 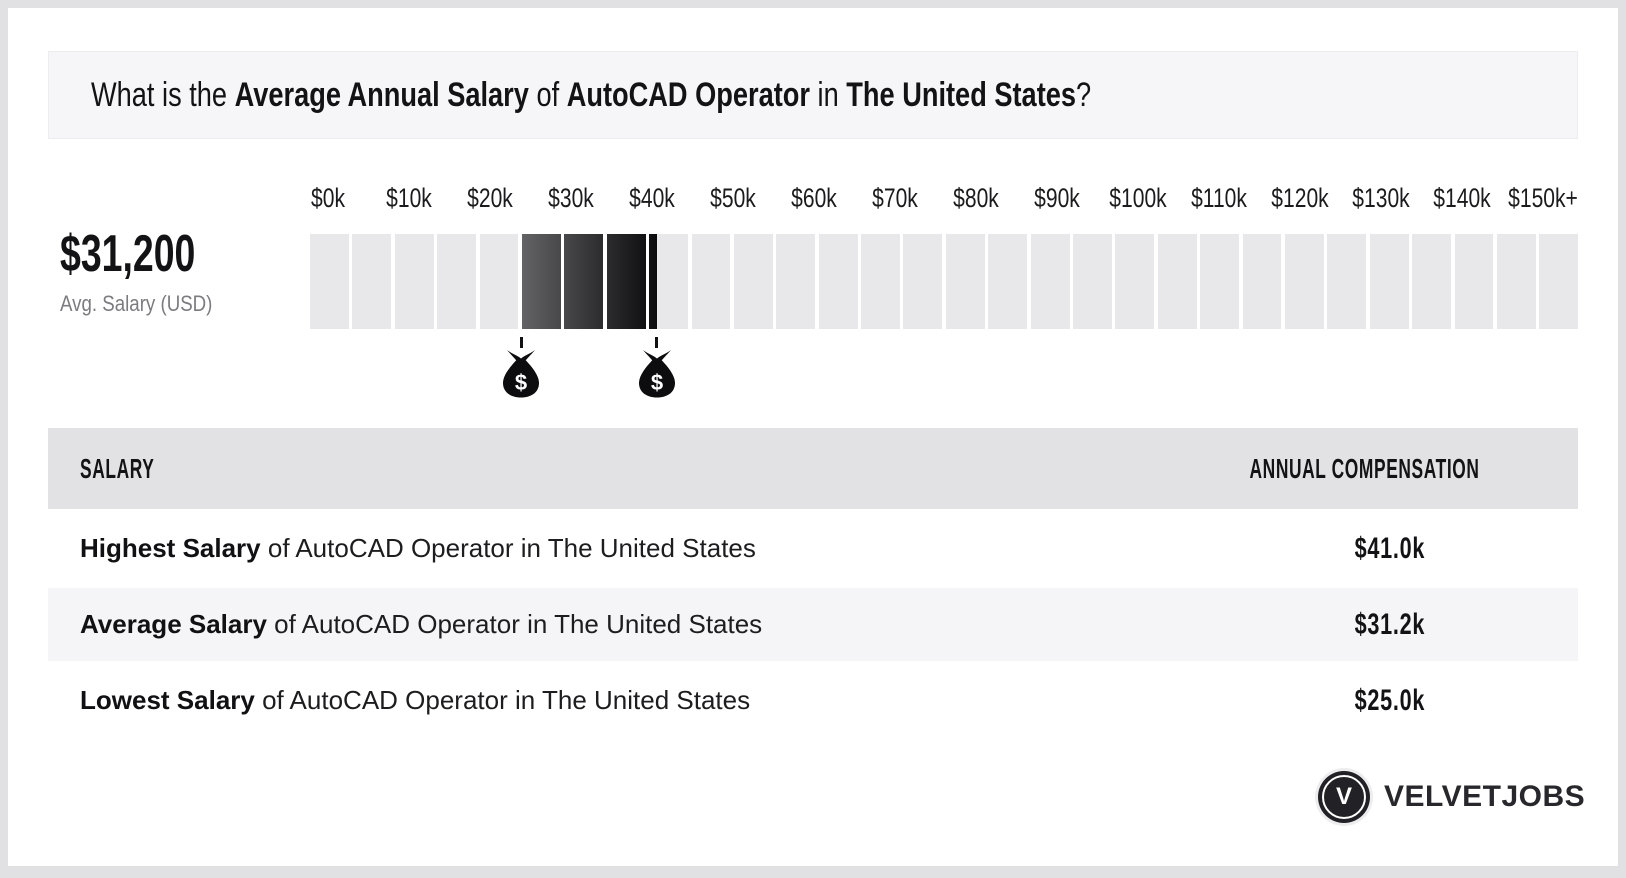 What do you see at coordinates (165, 362) in the screenshot?
I see `average-salary-summary: $31,200 / year Avg. Salary (USD)` at bounding box center [165, 362].